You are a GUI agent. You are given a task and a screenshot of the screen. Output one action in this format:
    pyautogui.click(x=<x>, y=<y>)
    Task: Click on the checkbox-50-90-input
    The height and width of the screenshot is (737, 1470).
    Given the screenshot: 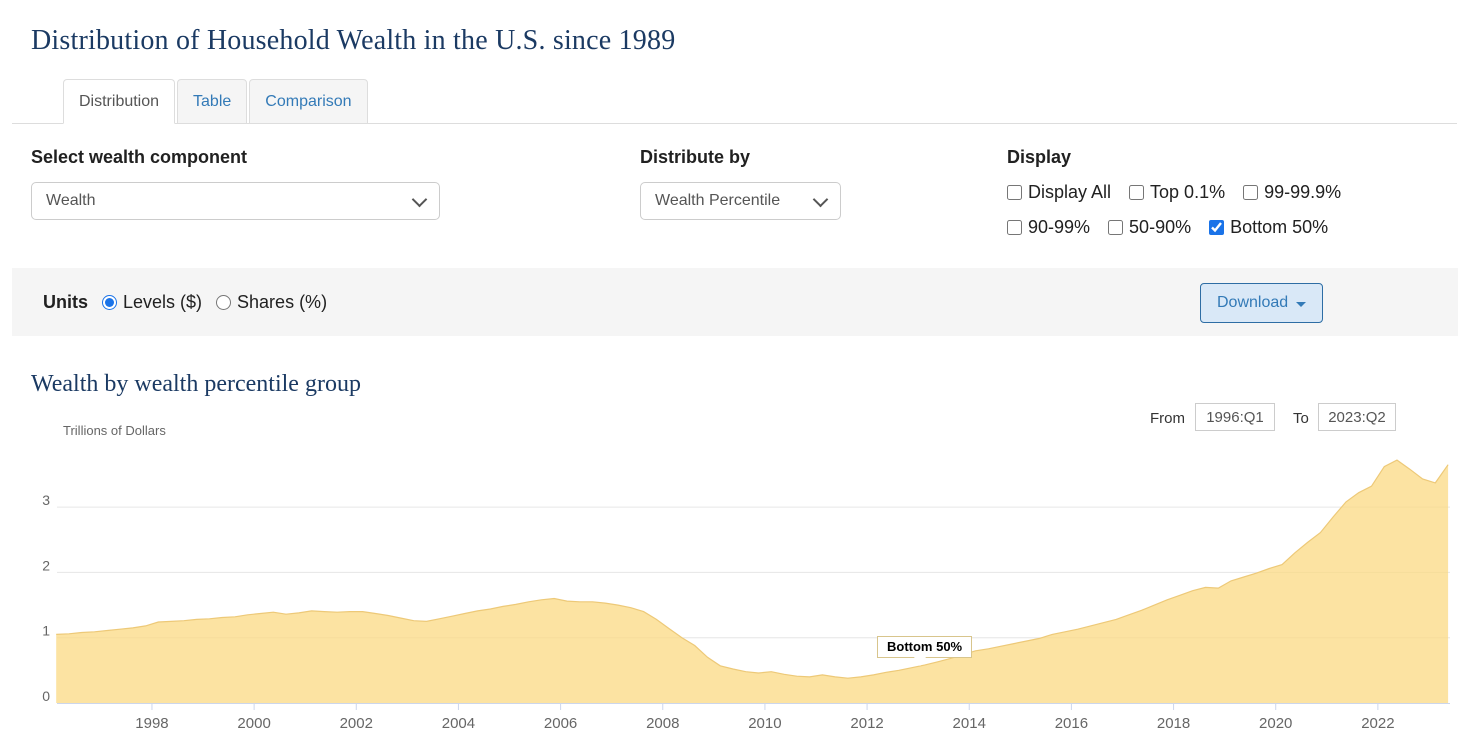 What is the action you would take?
    pyautogui.click(x=1116, y=227)
    